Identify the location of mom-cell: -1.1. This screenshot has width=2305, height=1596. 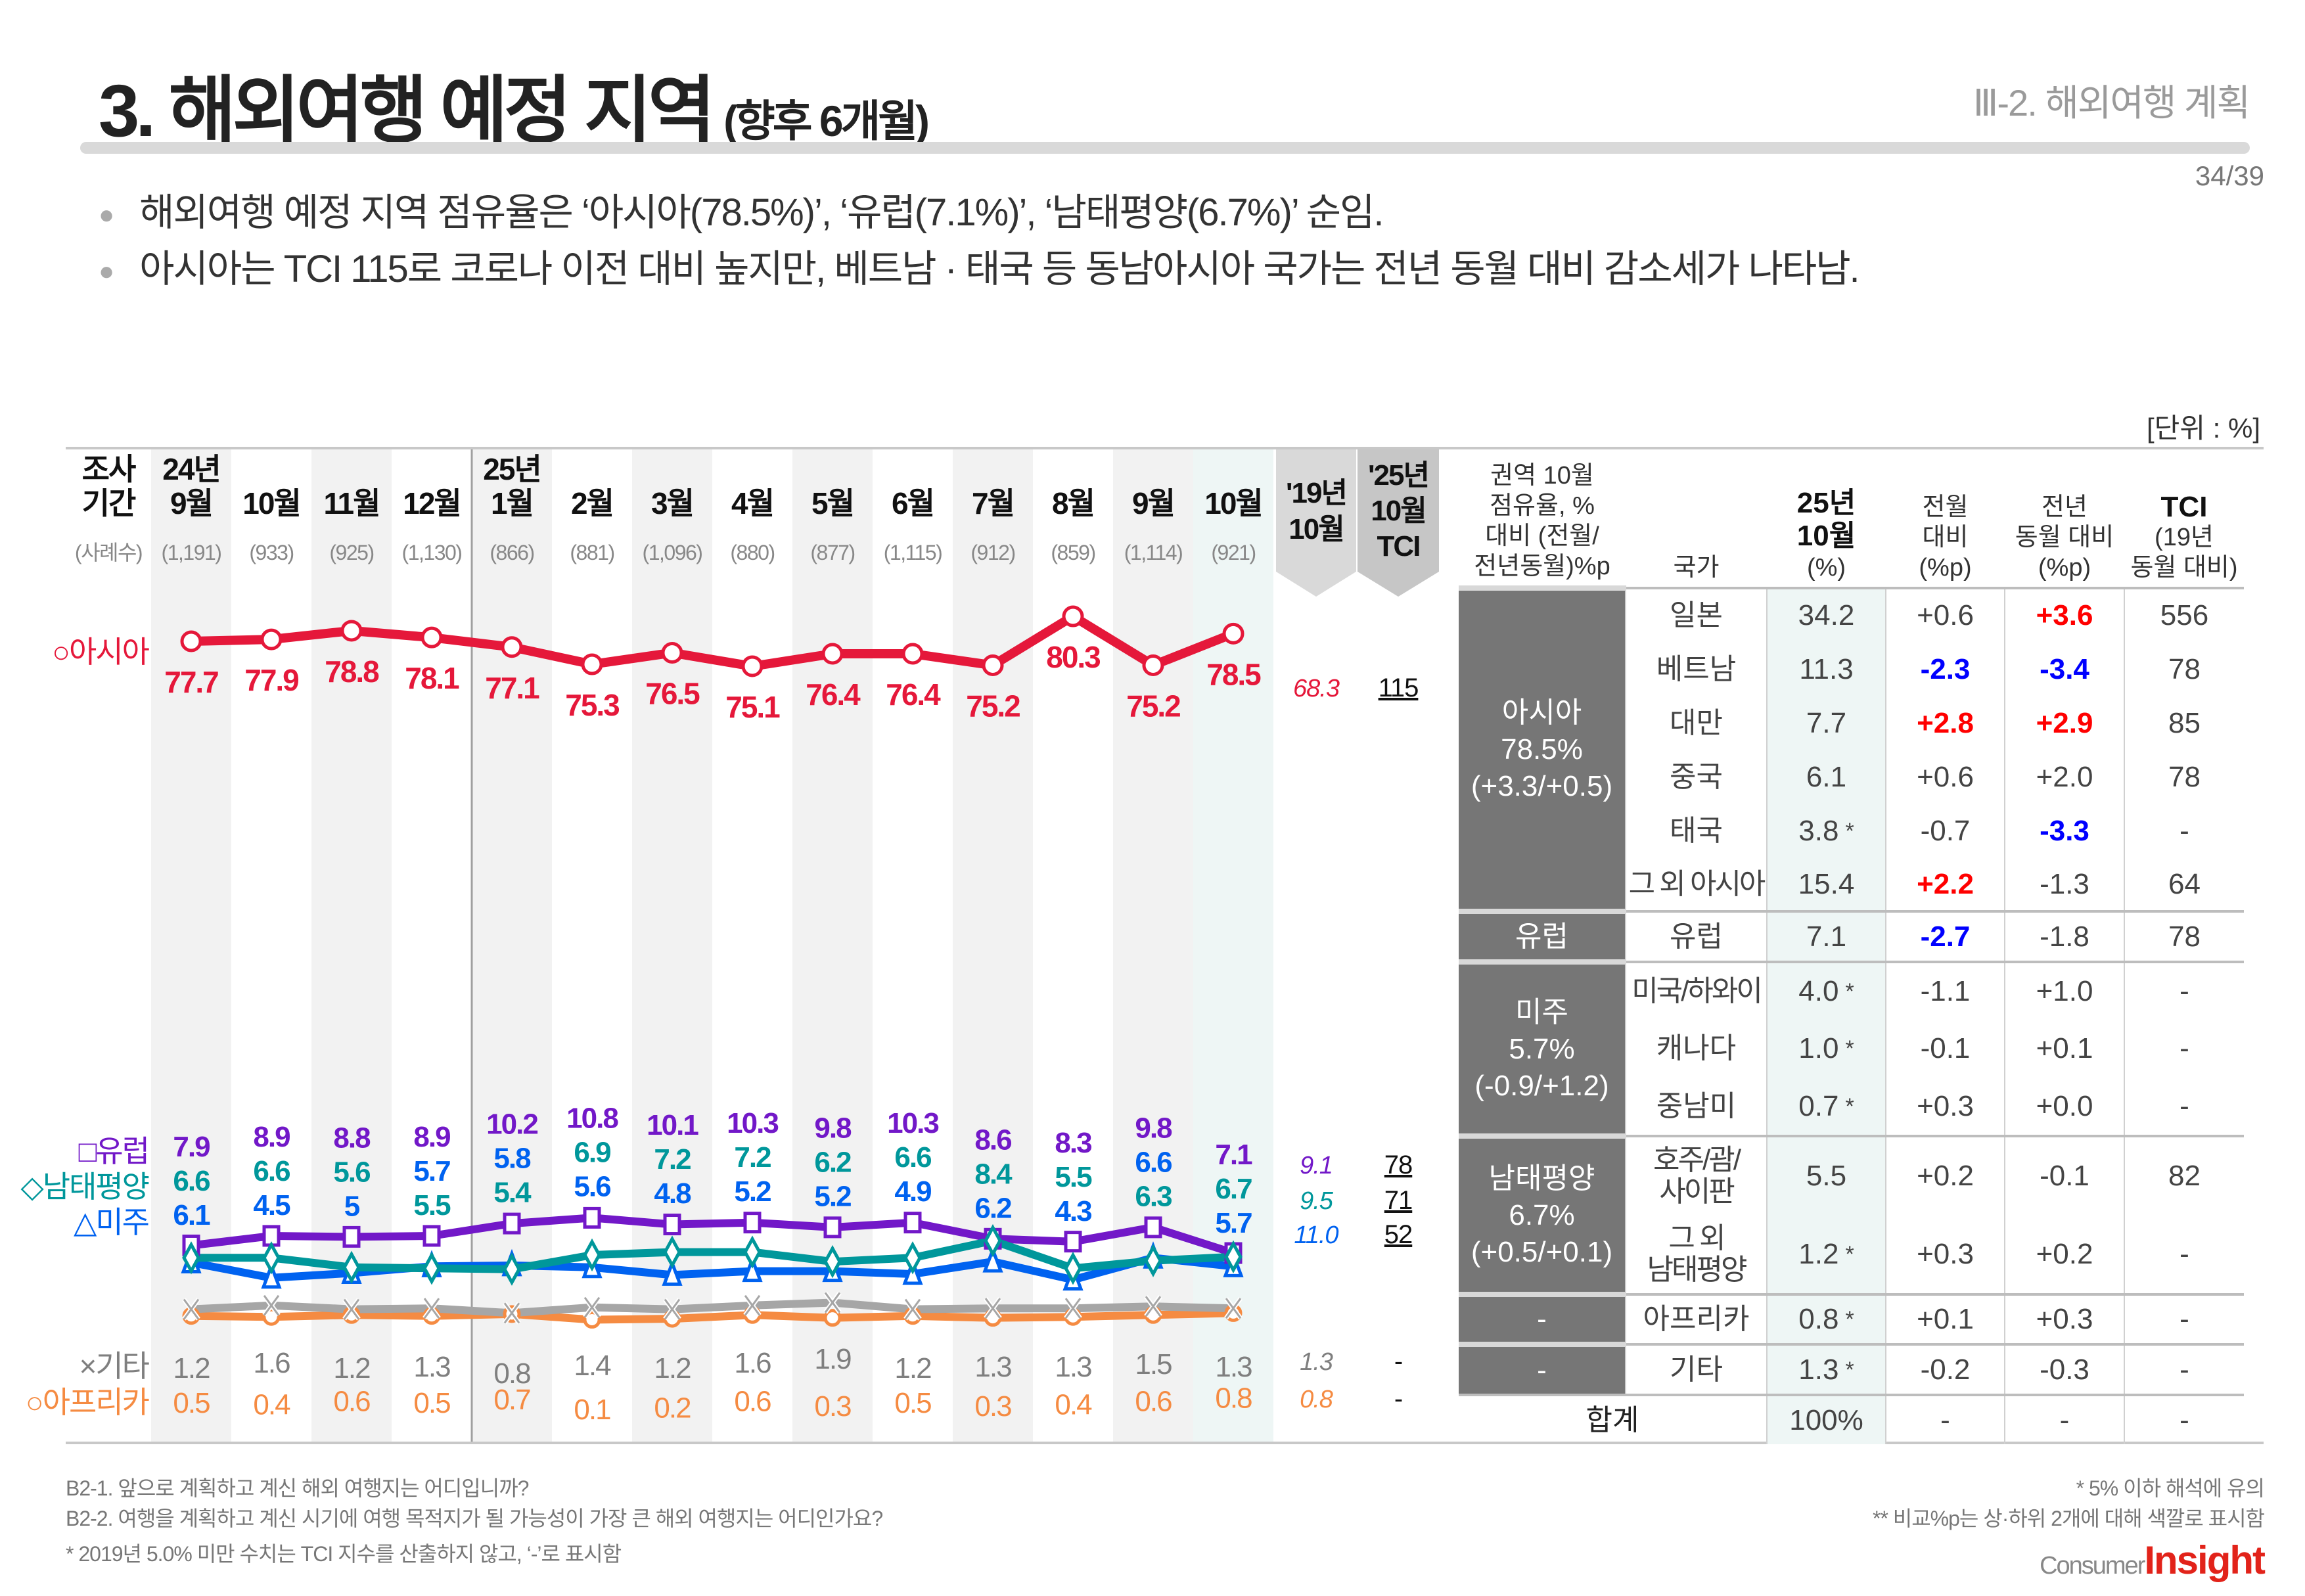
(1945, 990).